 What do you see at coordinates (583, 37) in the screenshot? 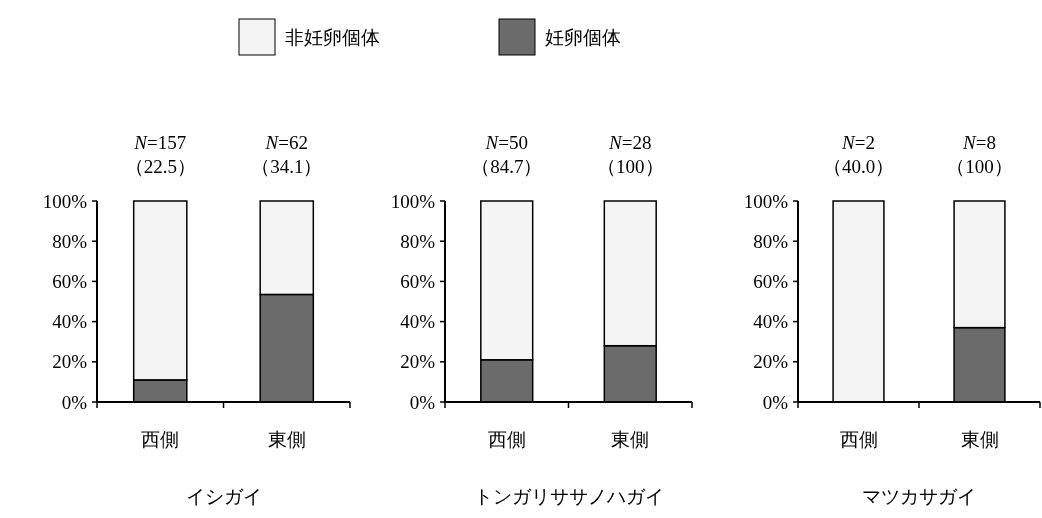
I see `legend-label: 妊卵個体` at bounding box center [583, 37].